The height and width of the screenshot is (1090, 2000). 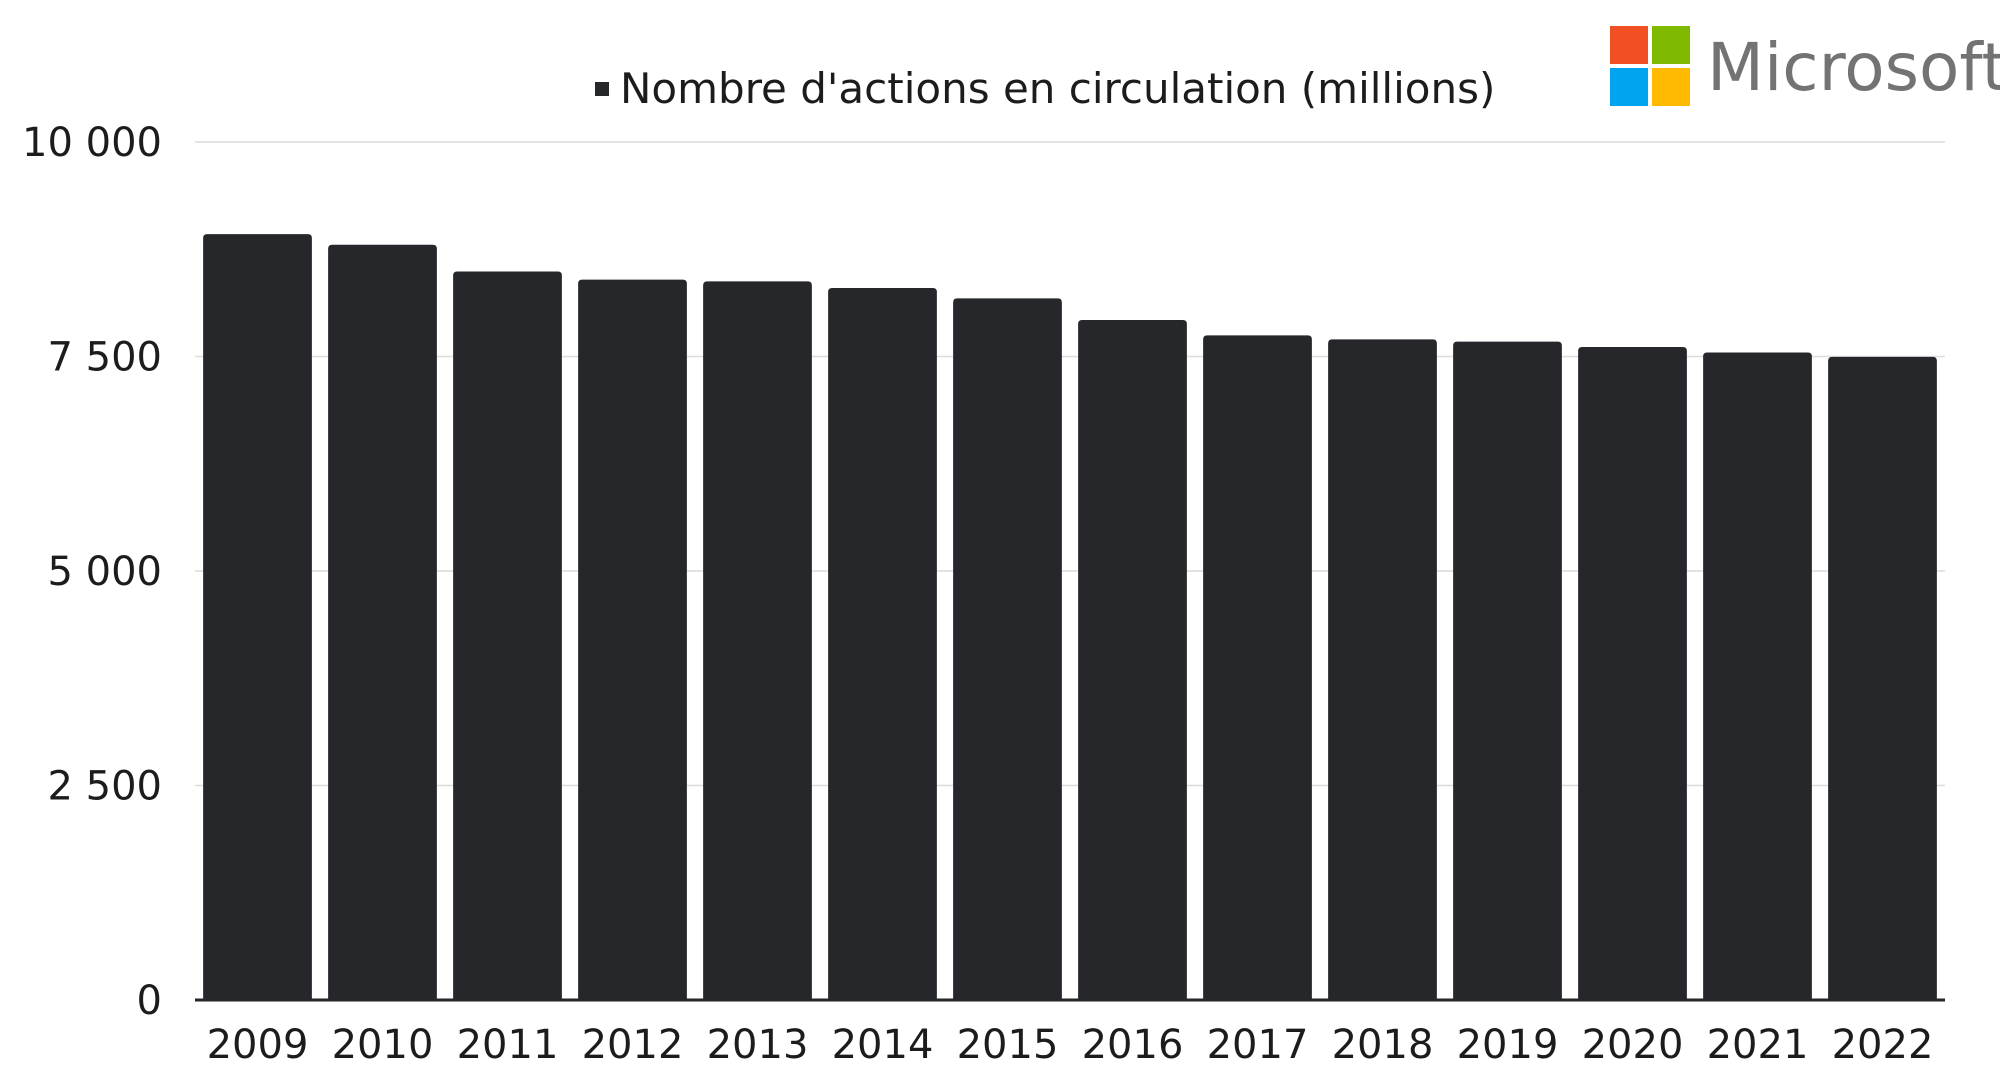 What do you see at coordinates (507, 636) in the screenshot?
I see `bar-2011` at bounding box center [507, 636].